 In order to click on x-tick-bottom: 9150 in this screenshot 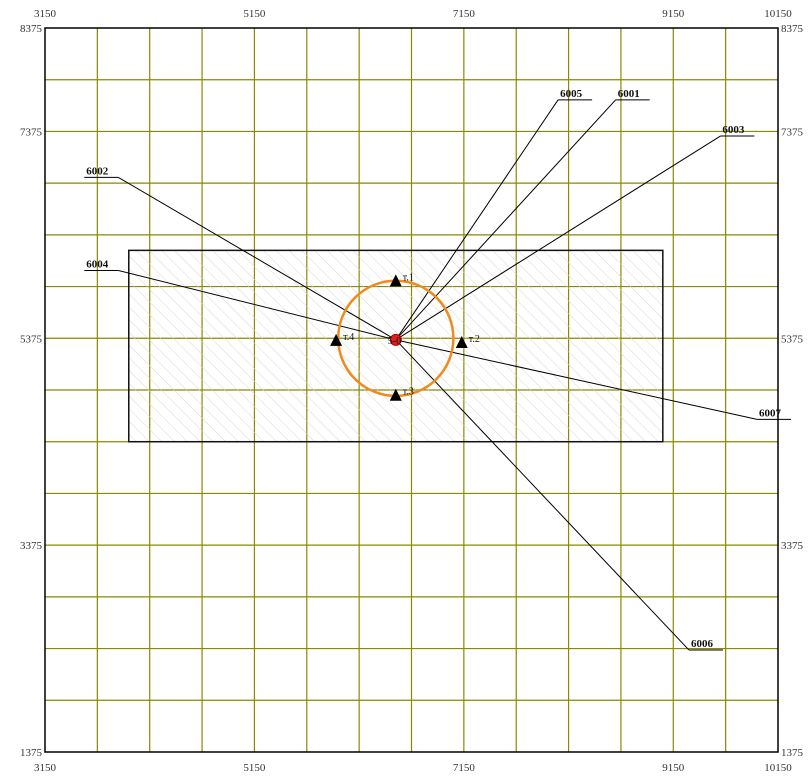, I will do `click(673, 768)`.